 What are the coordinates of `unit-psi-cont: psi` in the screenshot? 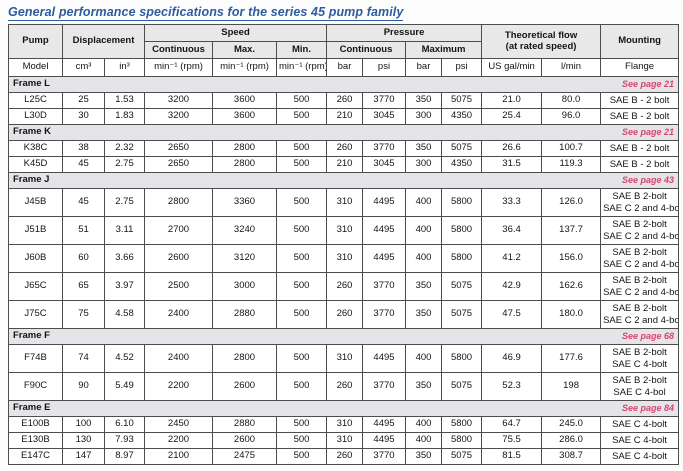 It's located at (384, 67).